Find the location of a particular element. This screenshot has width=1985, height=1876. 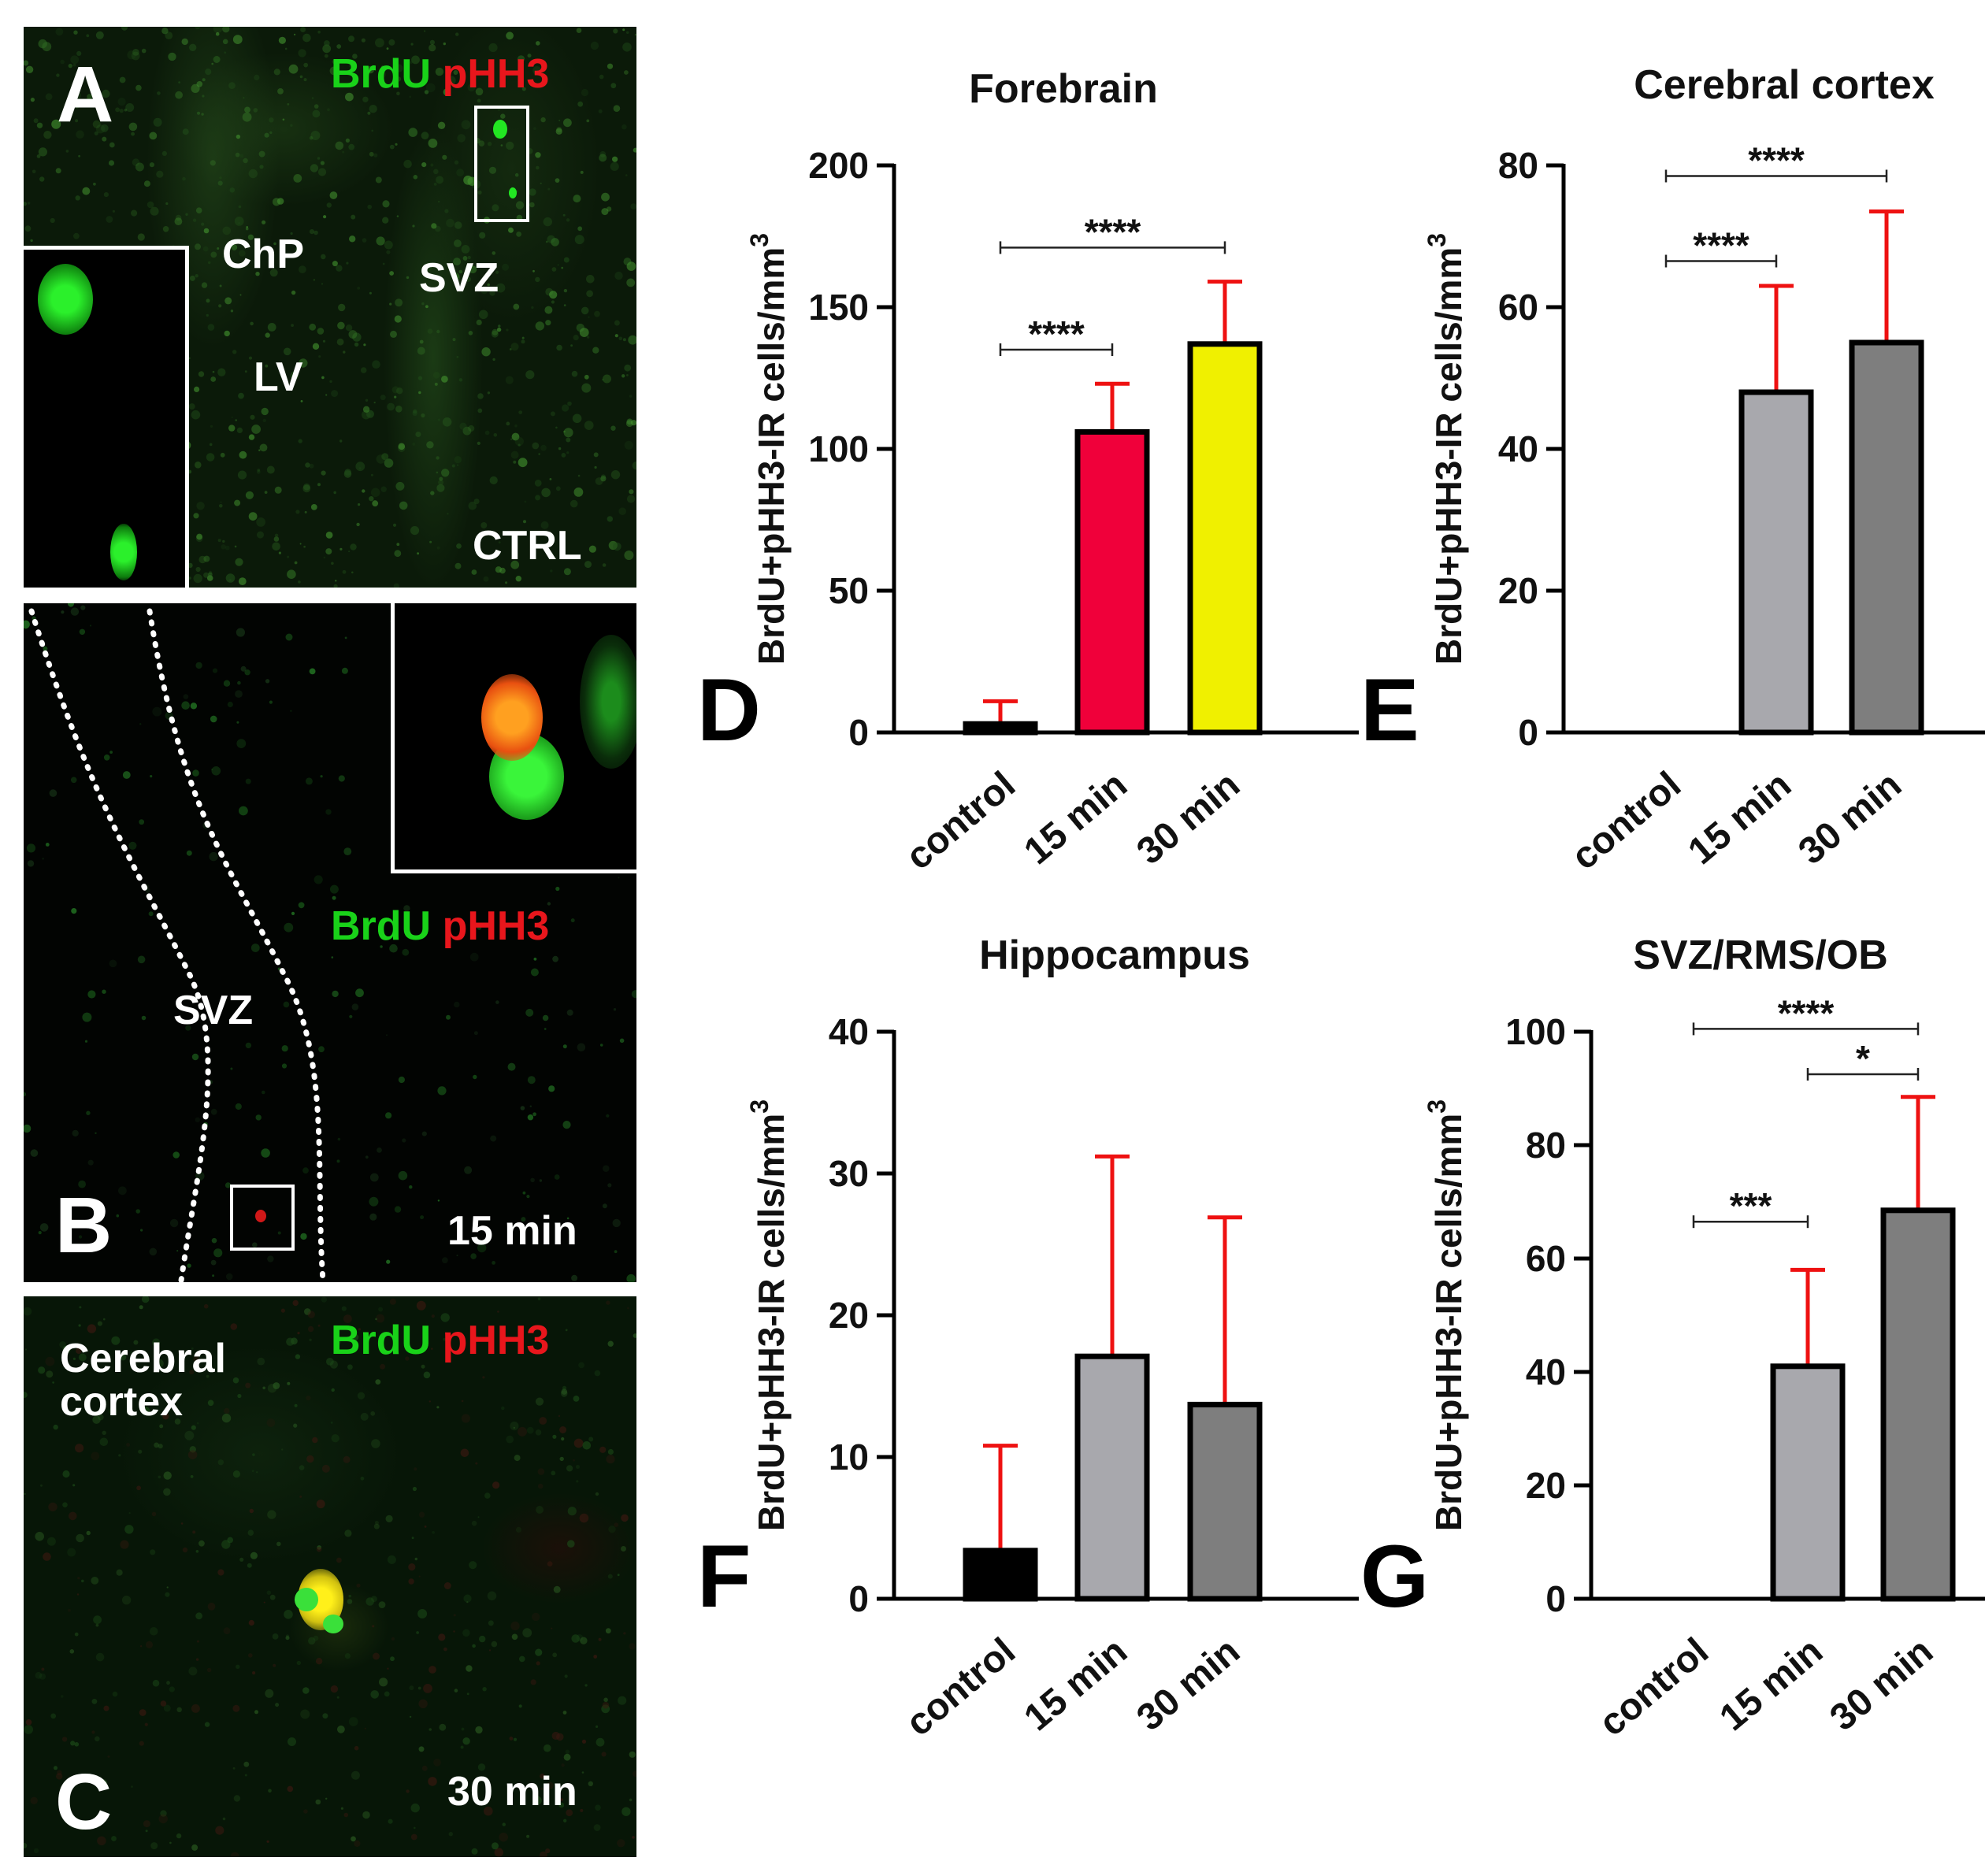

label-30-min: 30 min is located at coordinates (512, 1792).